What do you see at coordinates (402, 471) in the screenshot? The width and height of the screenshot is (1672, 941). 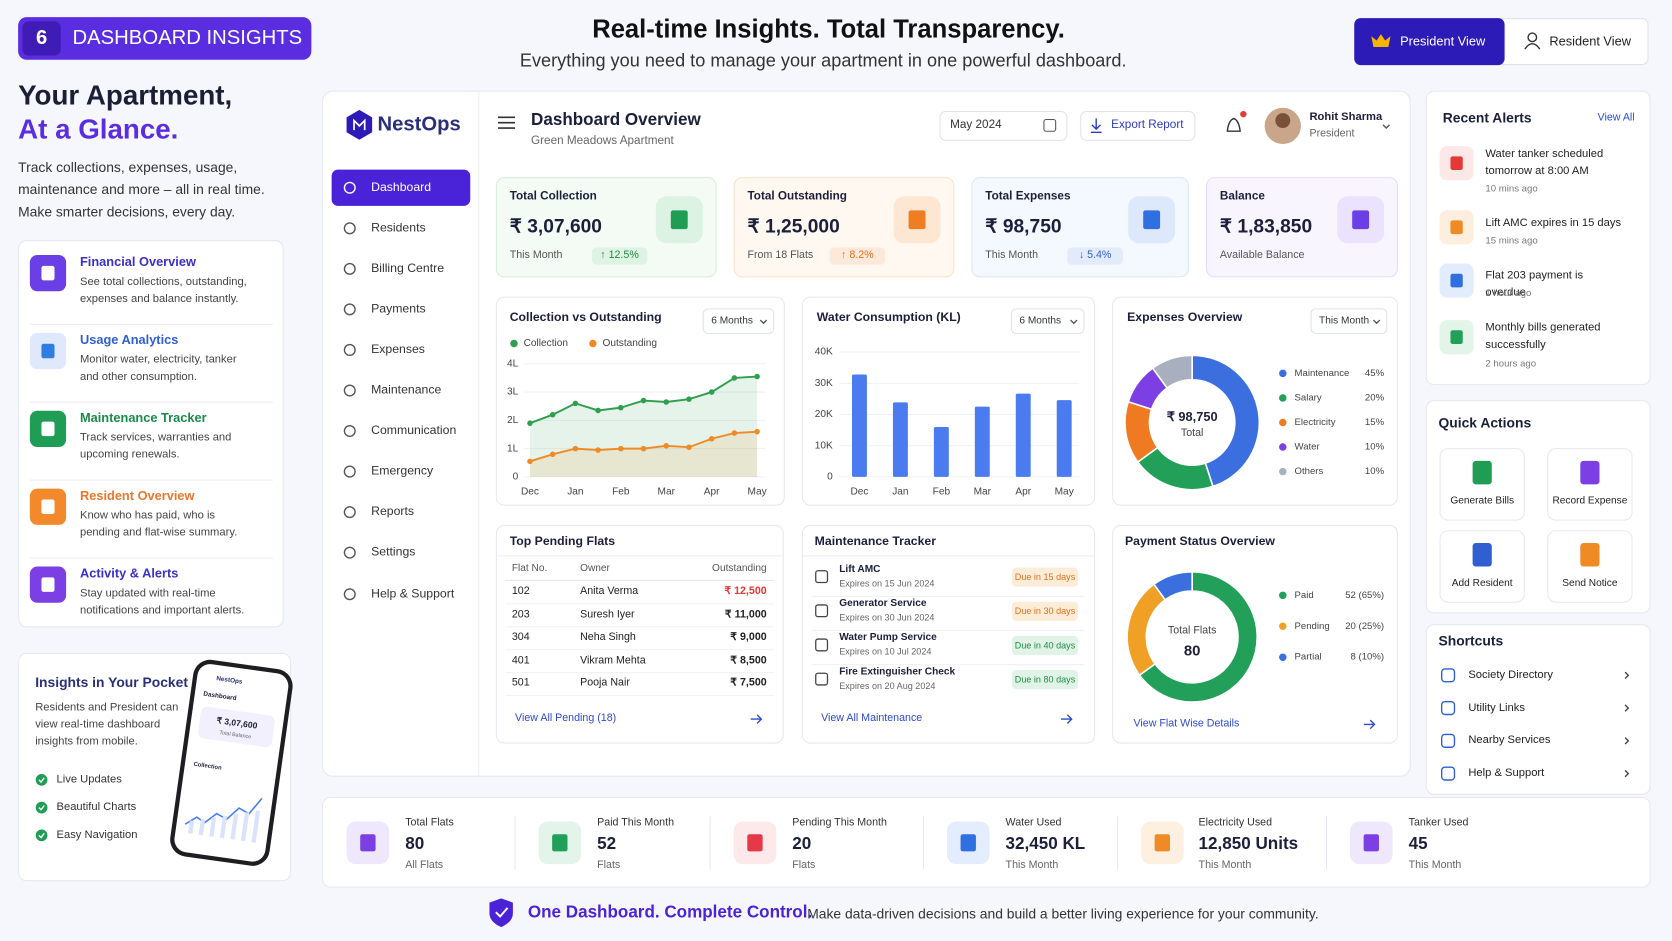 I see `nav-item: Emergency` at bounding box center [402, 471].